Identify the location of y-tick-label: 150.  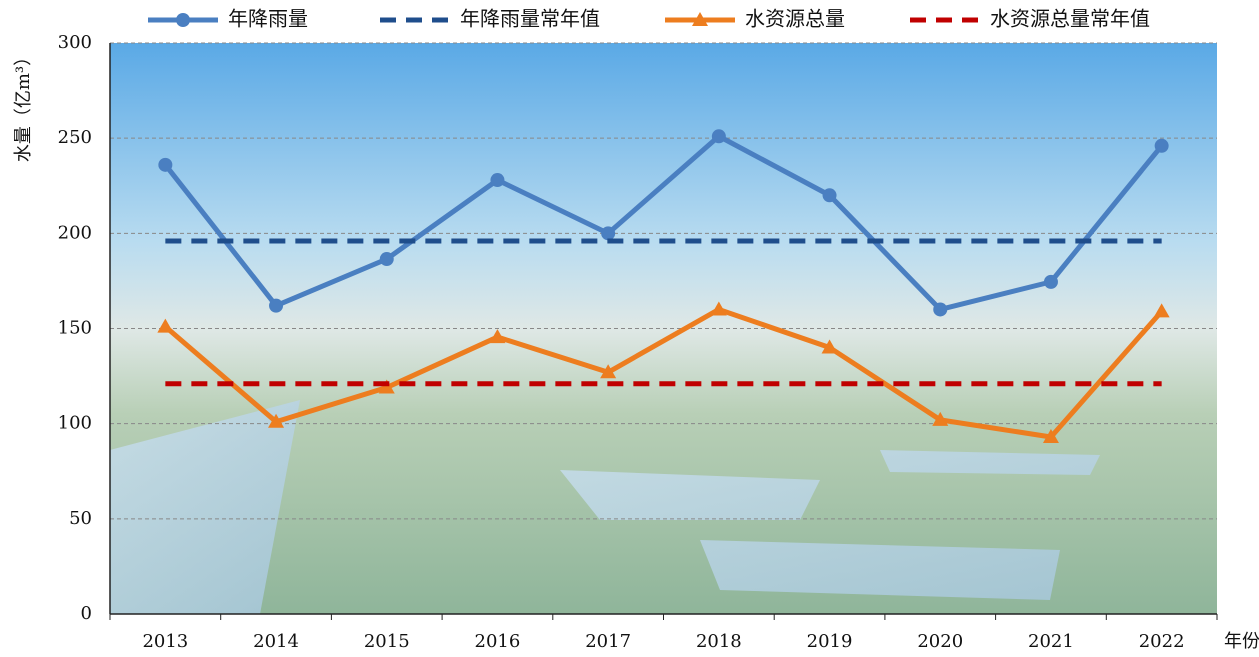
(75, 328).